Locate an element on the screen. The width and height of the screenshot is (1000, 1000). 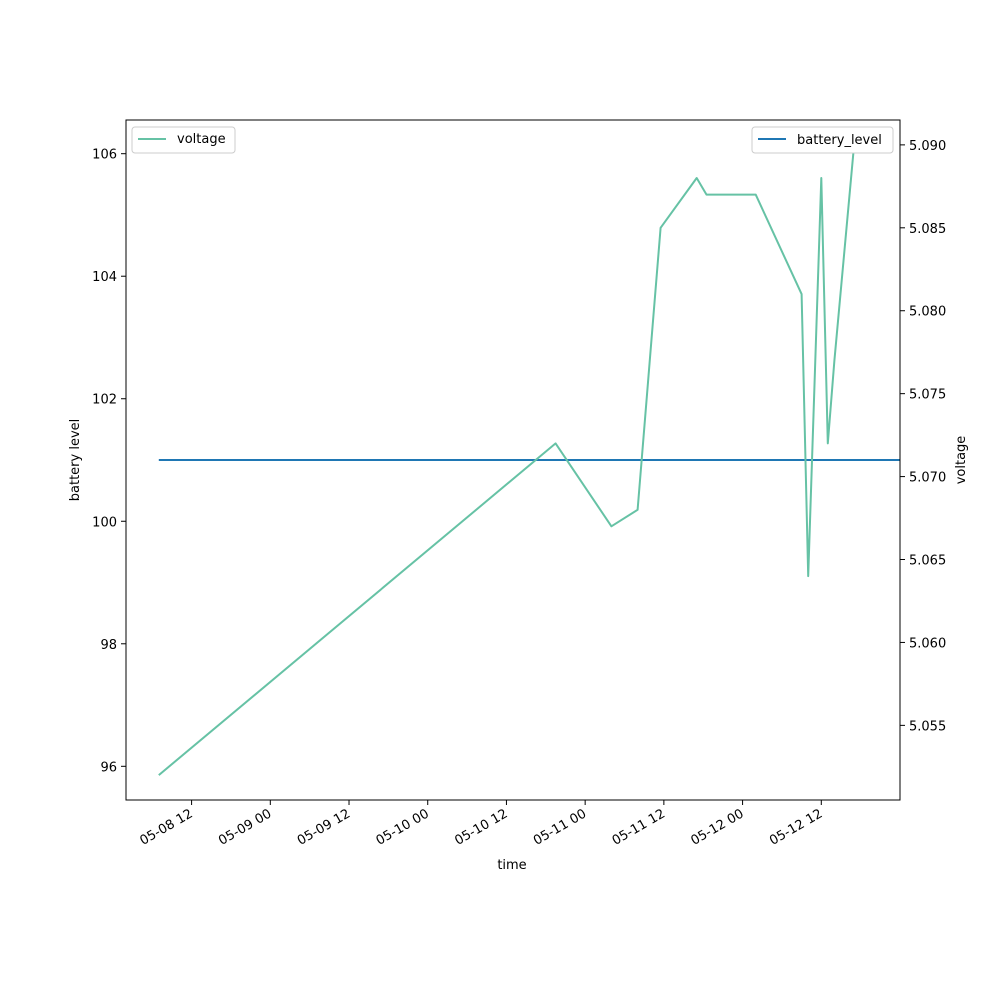
y-right-tick-label: 5.065 is located at coordinates (927, 561).